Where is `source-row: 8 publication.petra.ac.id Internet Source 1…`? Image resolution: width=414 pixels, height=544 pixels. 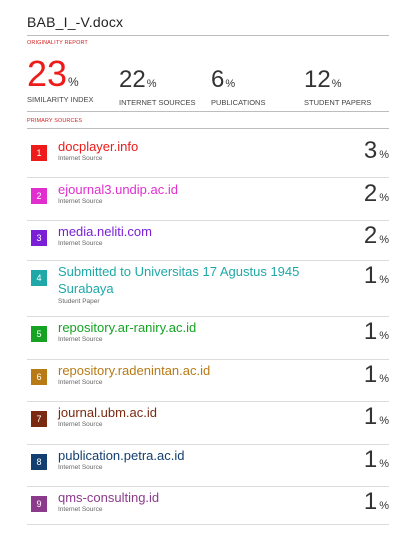
source-row: 8 publication.petra.ac.id Internet Source 1… is located at coordinates (208, 466).